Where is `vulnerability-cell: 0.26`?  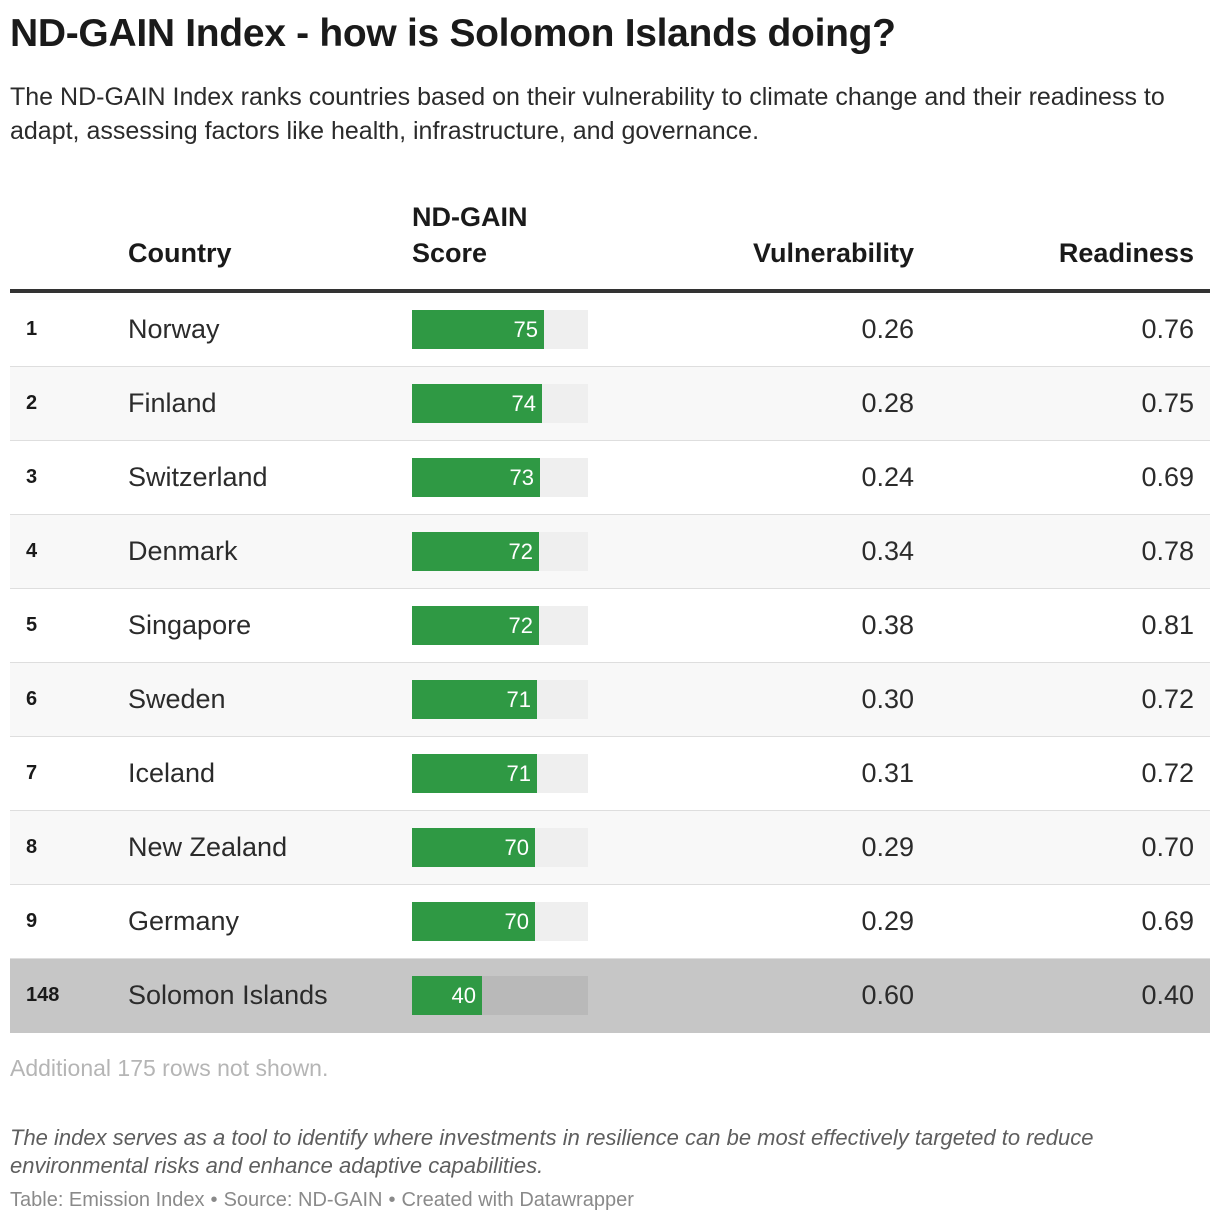
vulnerability-cell: 0.26 is located at coordinates (887, 329).